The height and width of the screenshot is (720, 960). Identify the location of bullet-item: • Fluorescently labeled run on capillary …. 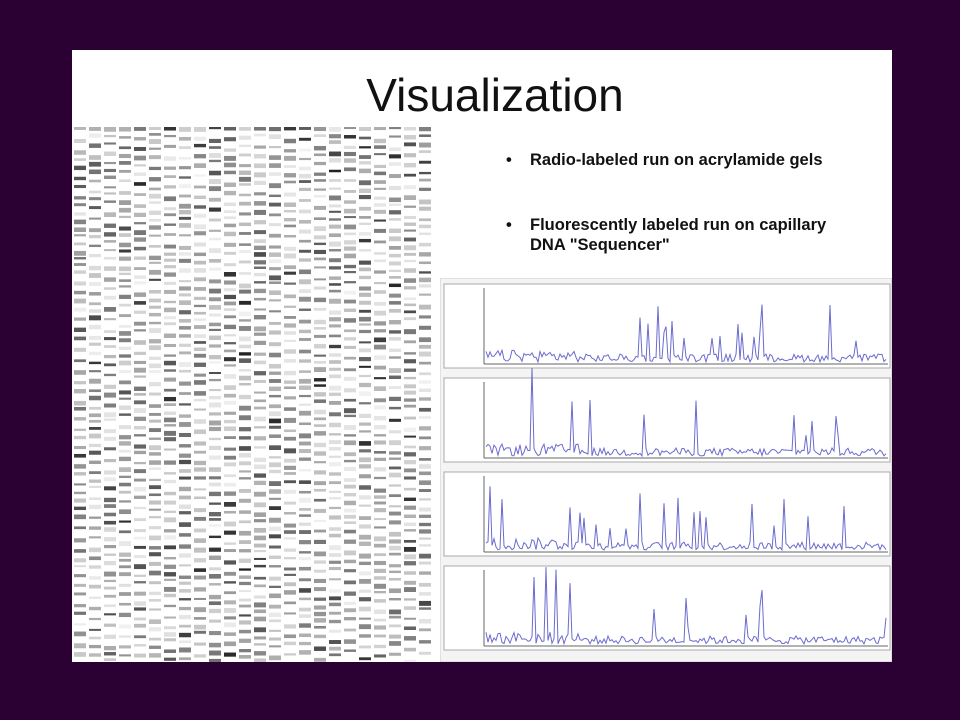
(681, 235).